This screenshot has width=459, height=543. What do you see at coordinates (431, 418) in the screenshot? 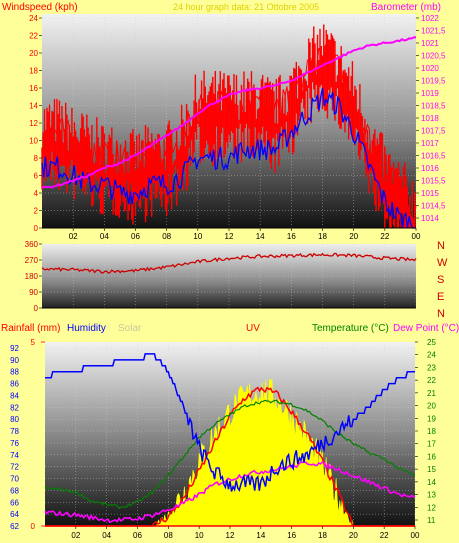
I see `temperature-y-tick-label: 19` at bounding box center [431, 418].